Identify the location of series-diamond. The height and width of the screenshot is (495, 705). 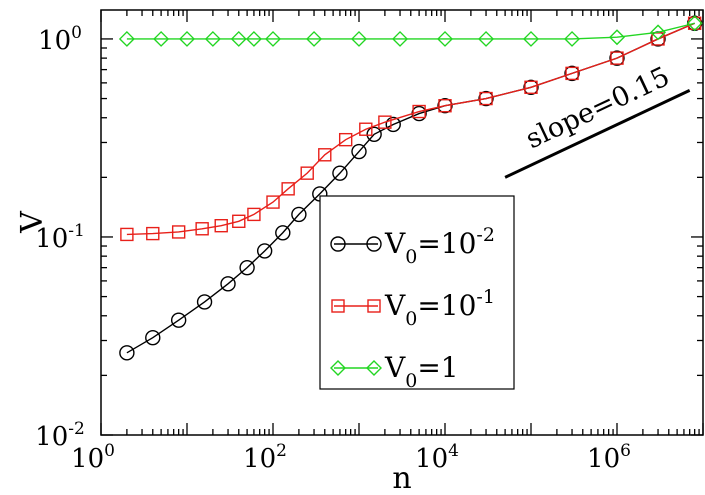
(410, 31).